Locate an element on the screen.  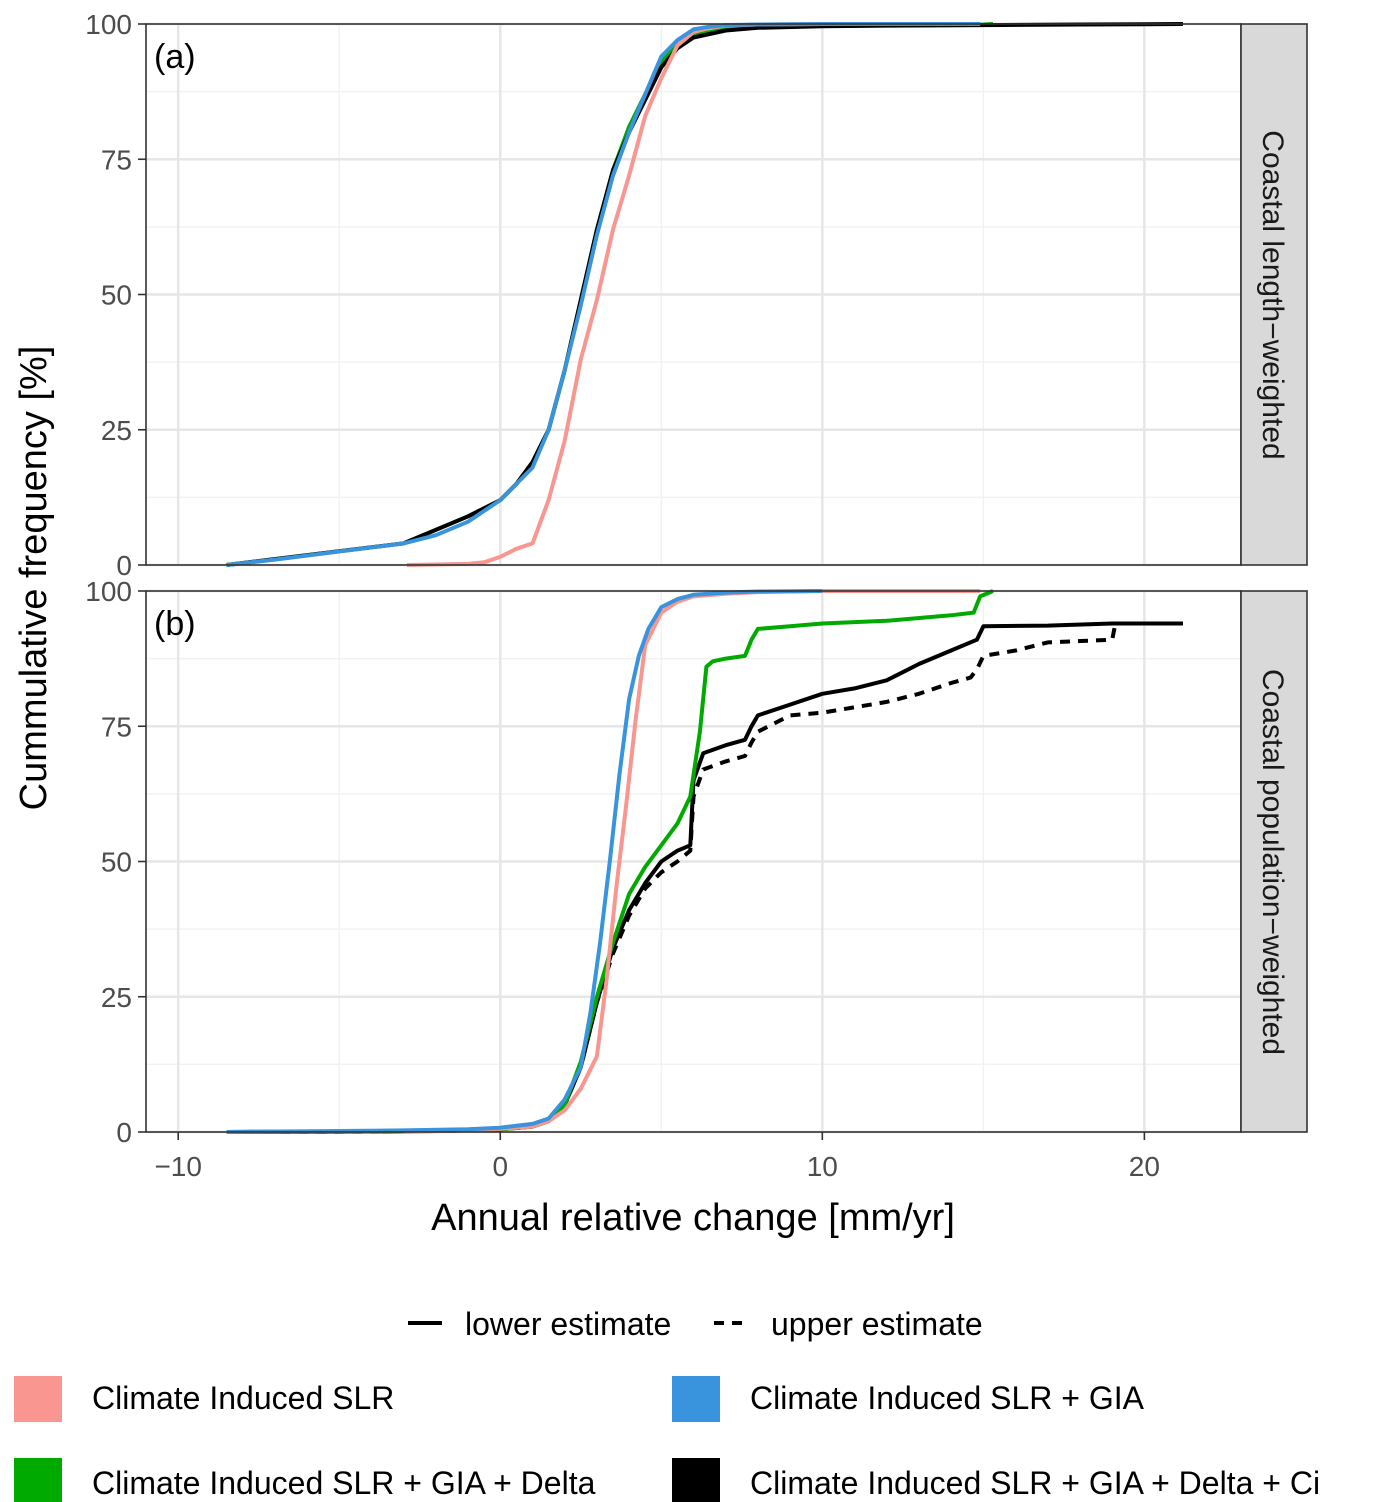
x-tick-label: 20 is located at coordinates (1144, 1166).